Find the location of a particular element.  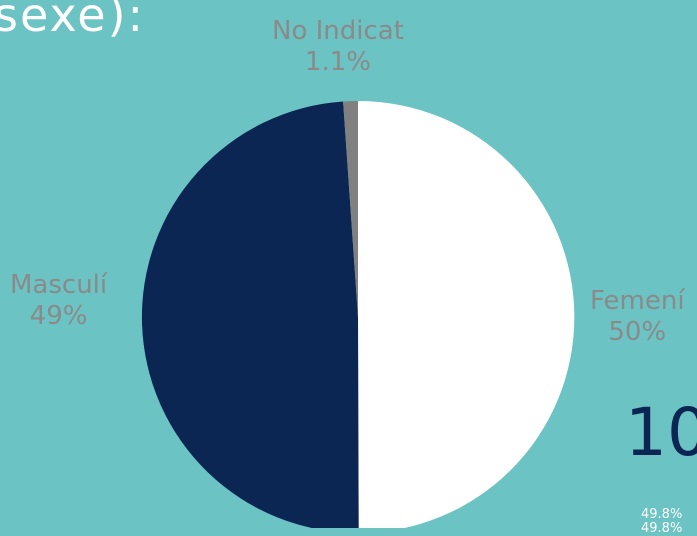

pie-slice-no-indicat is located at coordinates (350, 208).